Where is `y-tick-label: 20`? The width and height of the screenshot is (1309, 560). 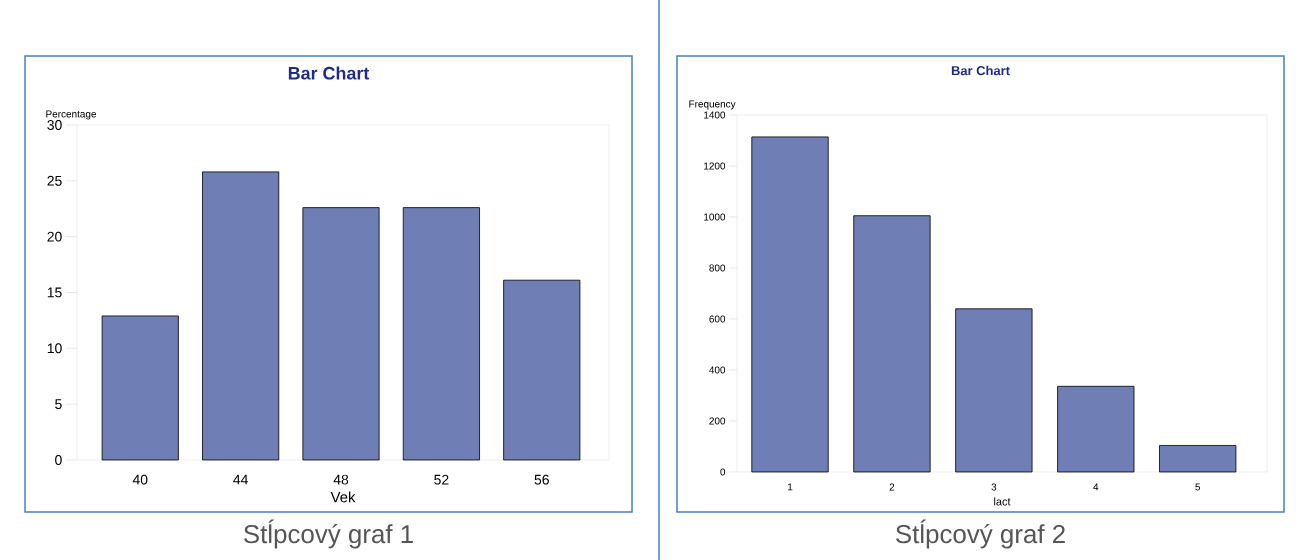
y-tick-label: 20 is located at coordinates (54, 236).